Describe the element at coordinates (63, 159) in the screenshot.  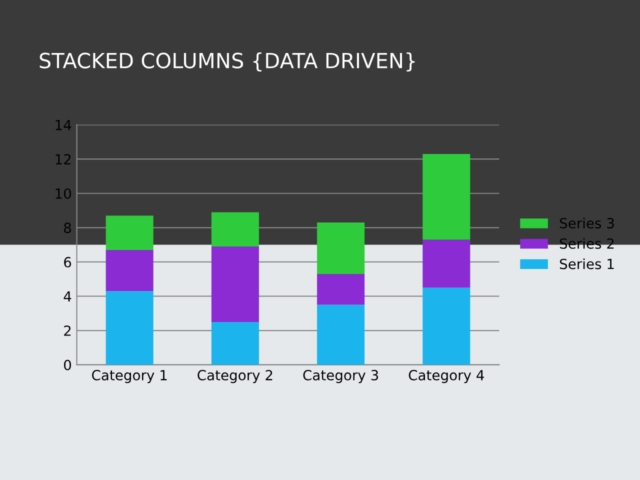
I see `y-tick-label: 12` at that location.